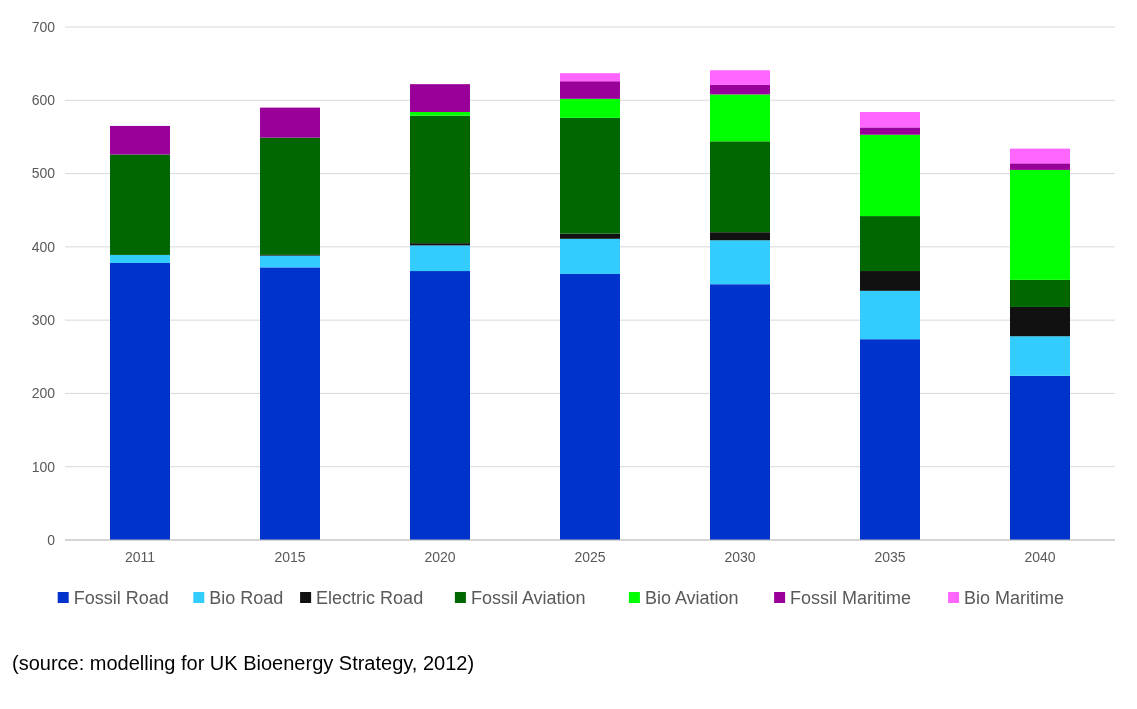 The width and height of the screenshot is (1137, 709). I want to click on y-tick-label: 700, so click(43, 26).